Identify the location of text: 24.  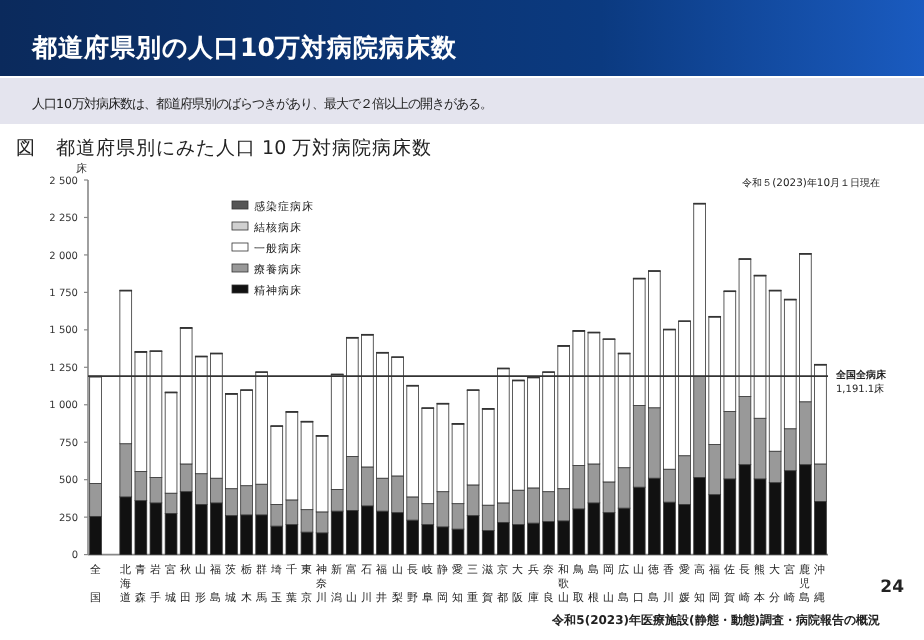
(892, 588).